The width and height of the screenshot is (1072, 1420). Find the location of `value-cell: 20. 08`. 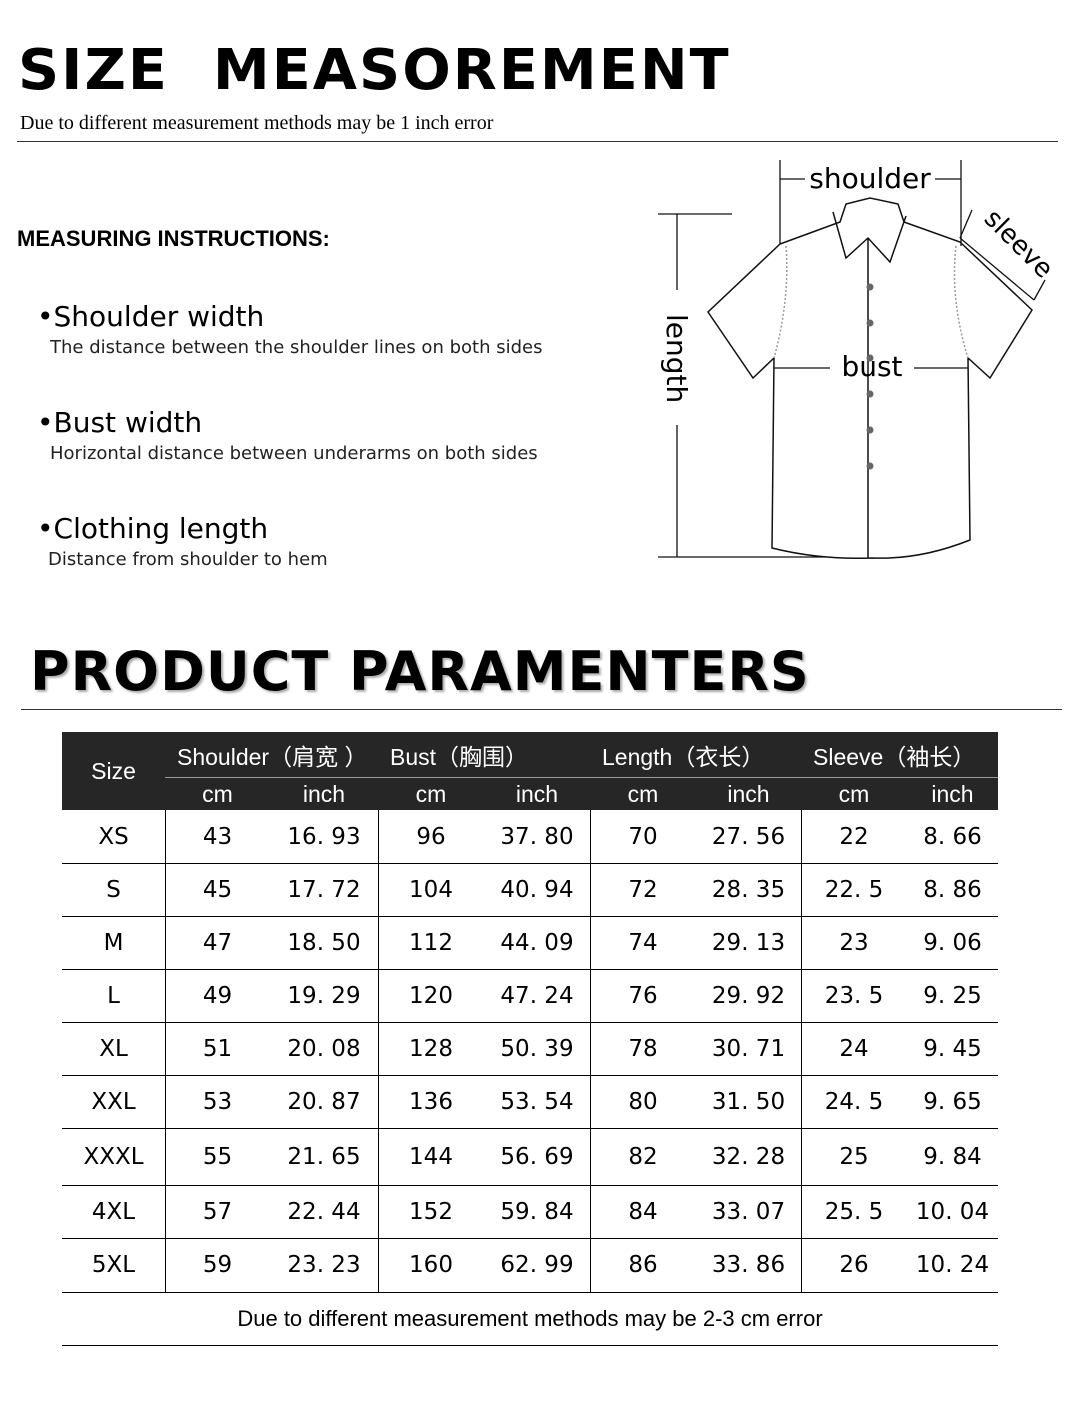

value-cell: 20. 08 is located at coordinates (324, 1048).